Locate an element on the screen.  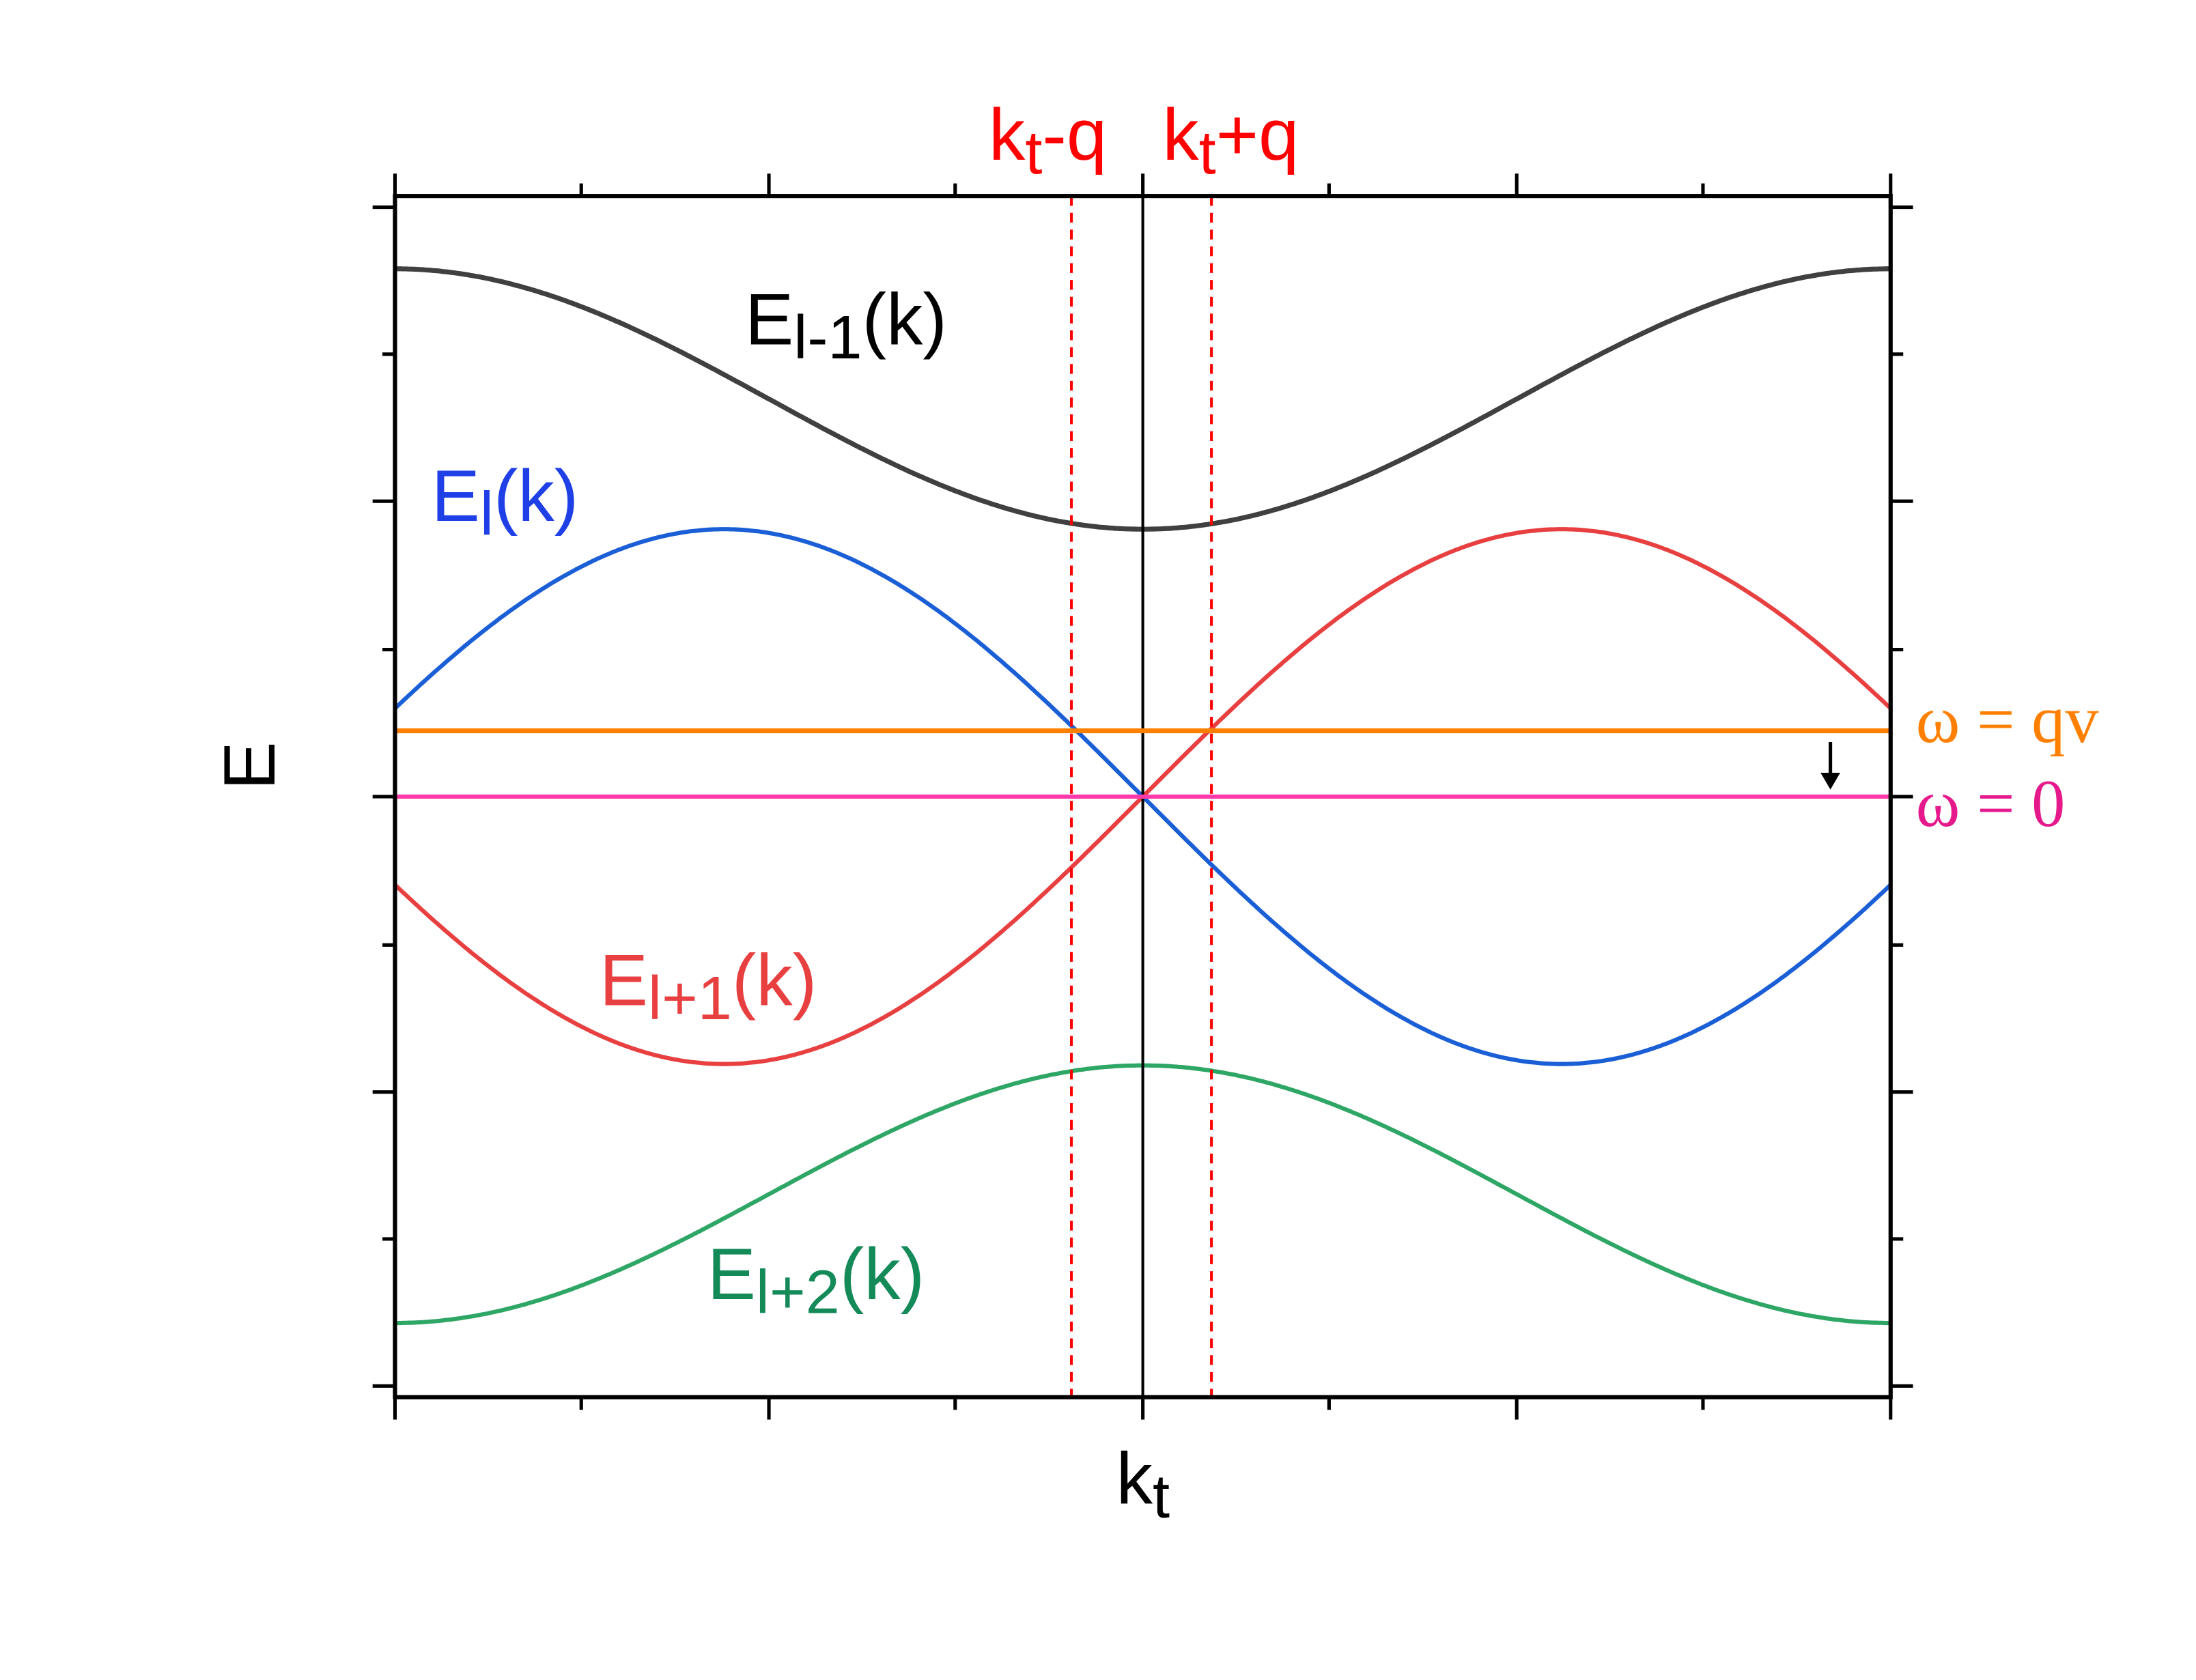
label: kt+q is located at coordinates (1231, 141).